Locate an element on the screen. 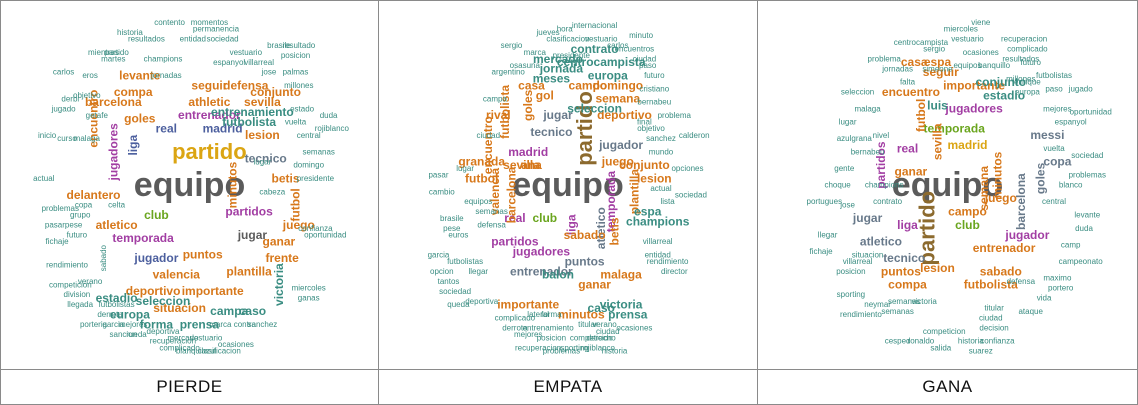 The height and width of the screenshot is (405, 1138). word-encuentros: encuentros is located at coordinates (635, 49).